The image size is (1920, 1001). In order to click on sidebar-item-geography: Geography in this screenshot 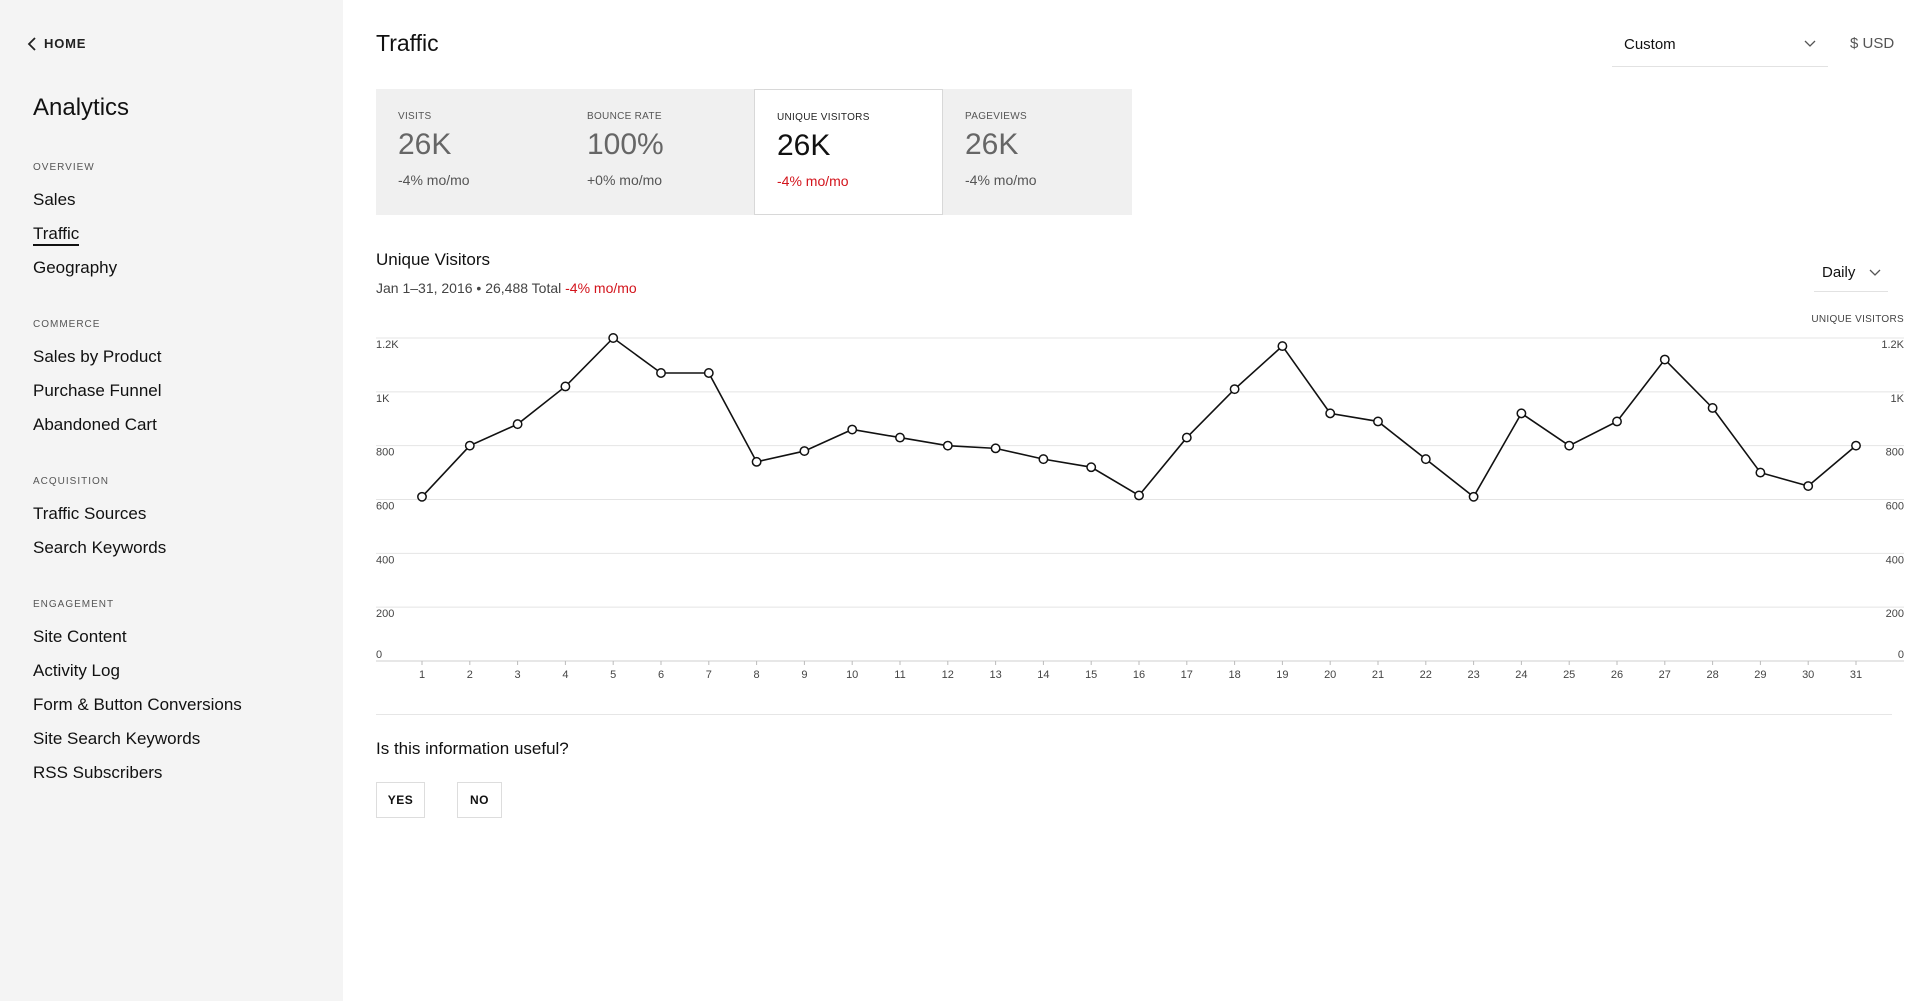, I will do `click(75, 267)`.